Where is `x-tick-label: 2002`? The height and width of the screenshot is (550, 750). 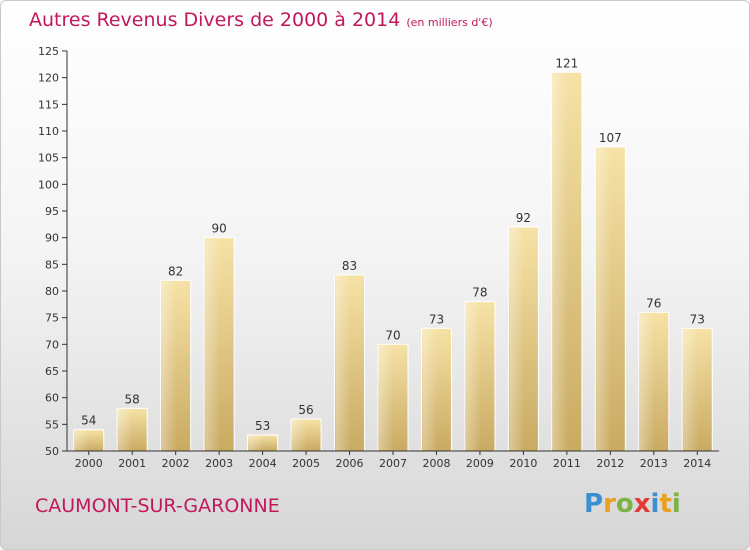
x-tick-label: 2002 is located at coordinates (176, 463).